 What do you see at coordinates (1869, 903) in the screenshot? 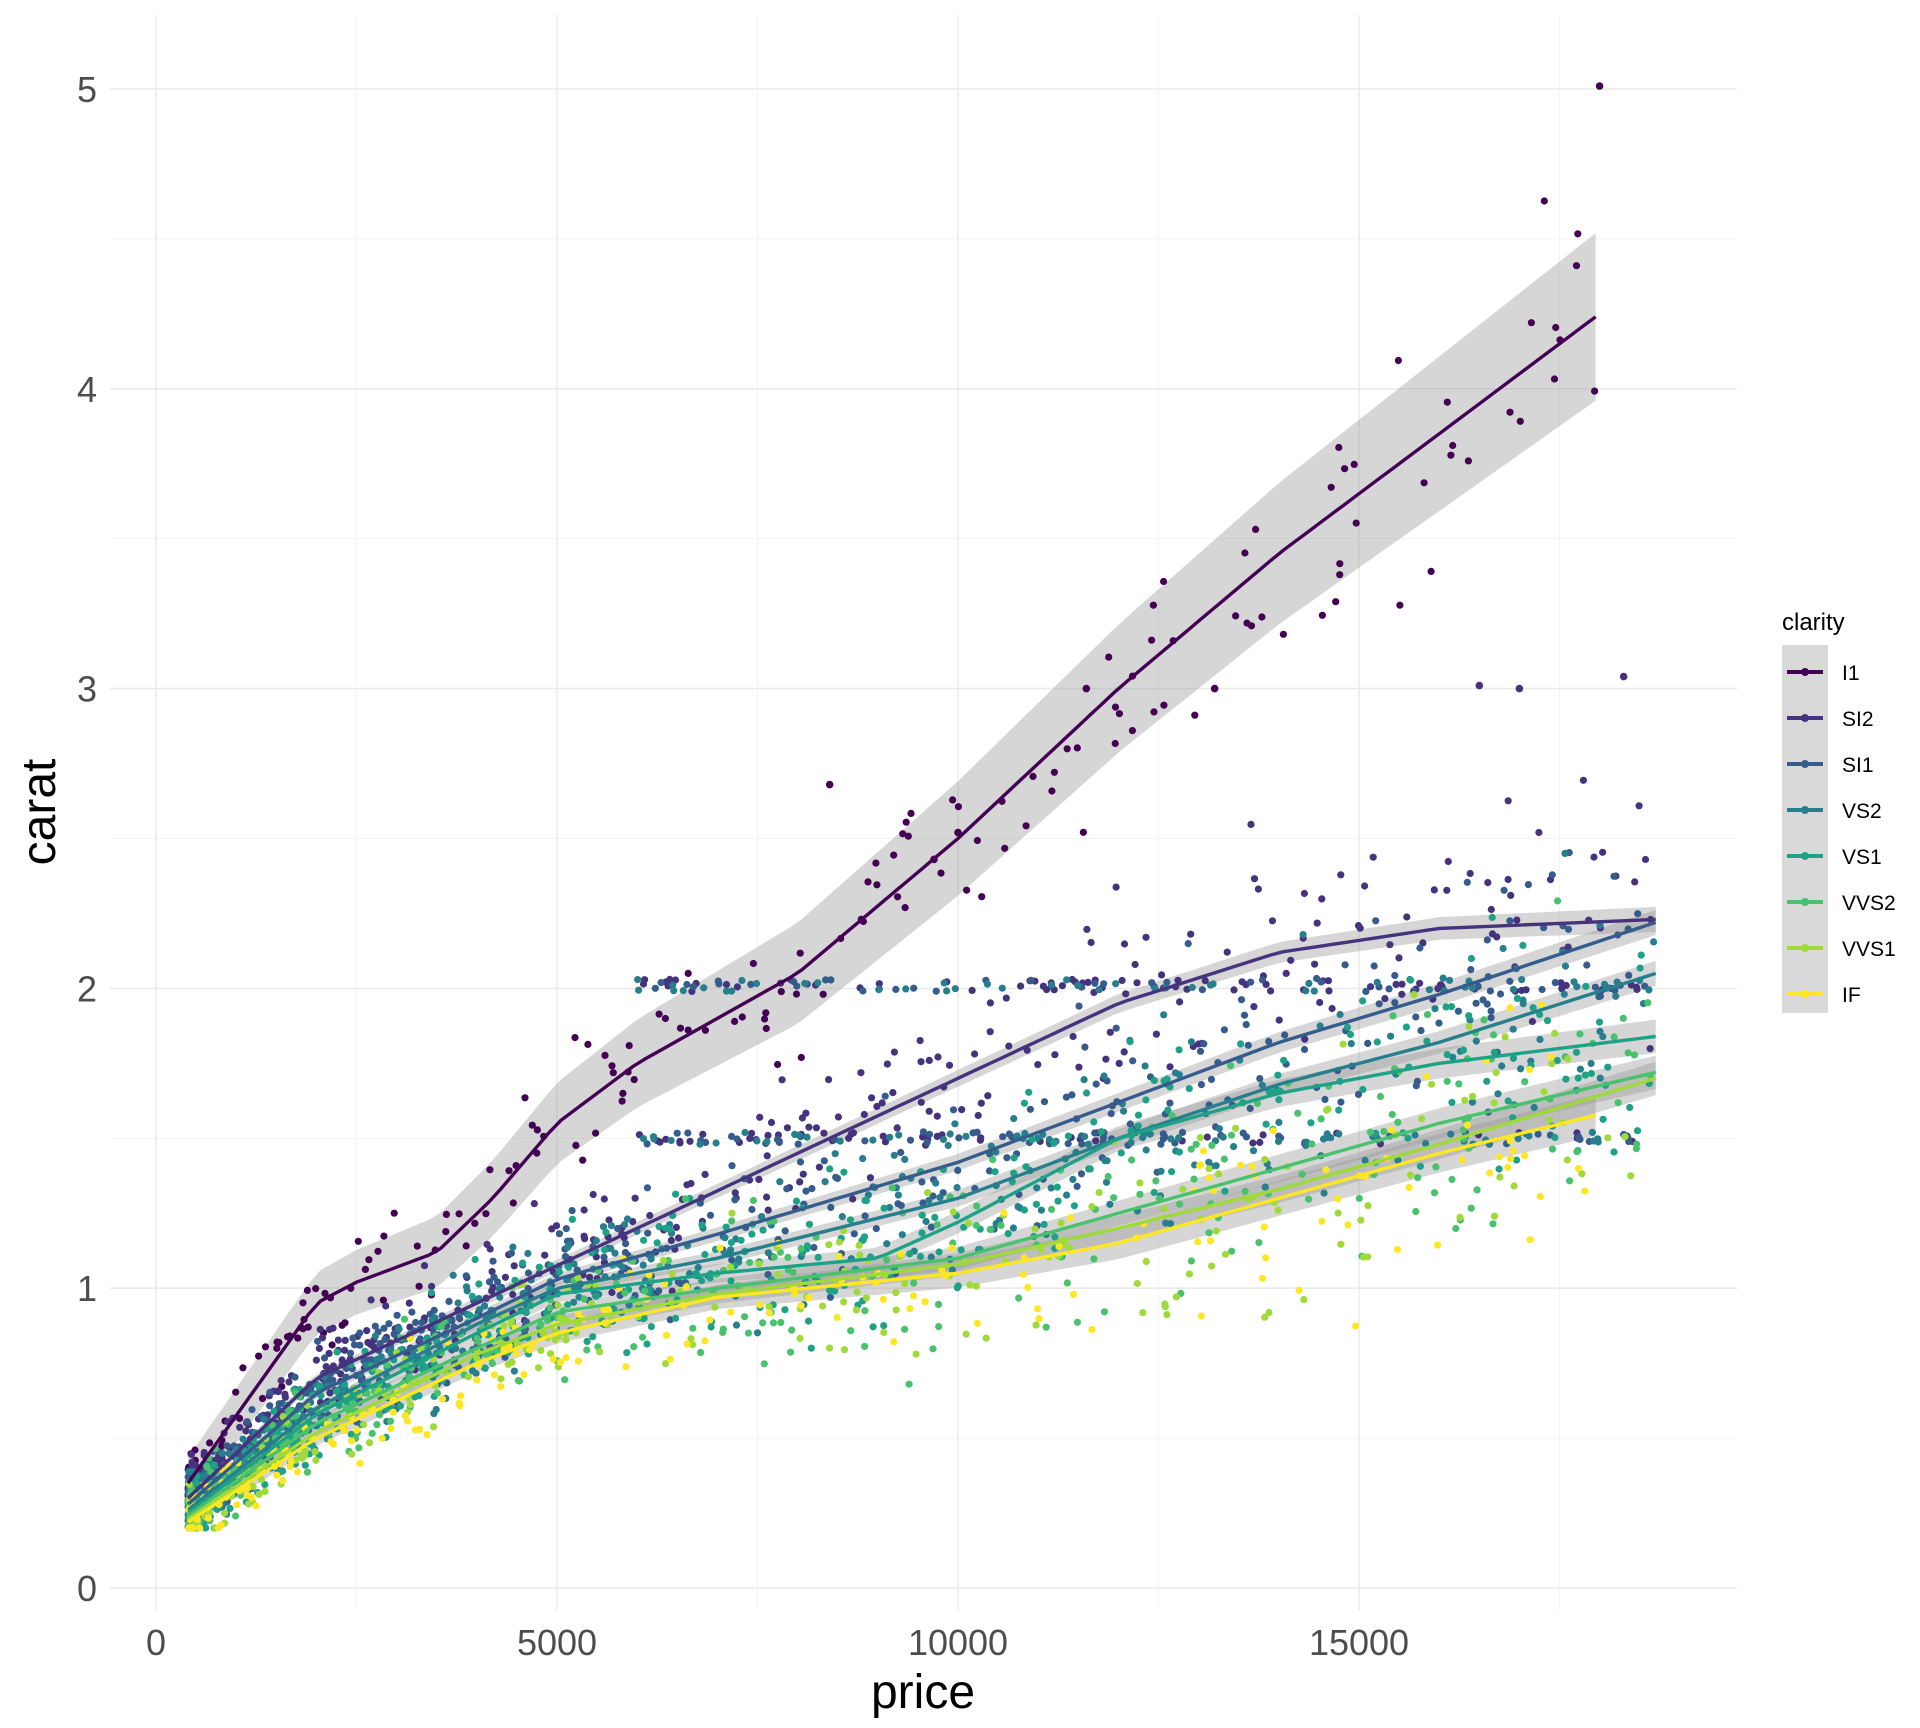
I see `legend-label-vvs2: VVS2` at bounding box center [1869, 903].